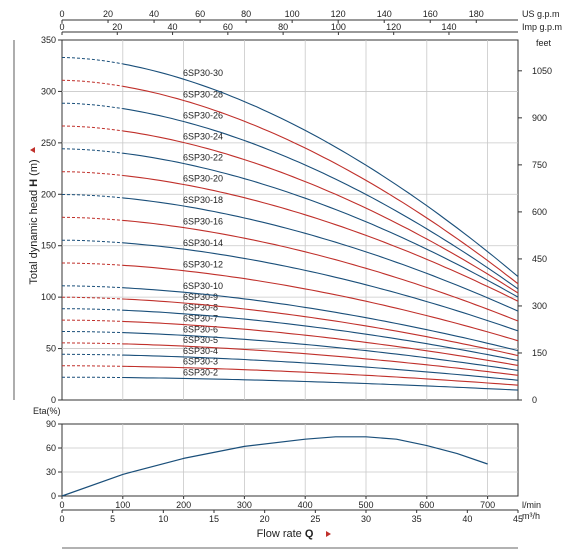 The width and height of the screenshot is (580, 558). I want to click on impgpm-tick-label: 100, so click(338, 27).